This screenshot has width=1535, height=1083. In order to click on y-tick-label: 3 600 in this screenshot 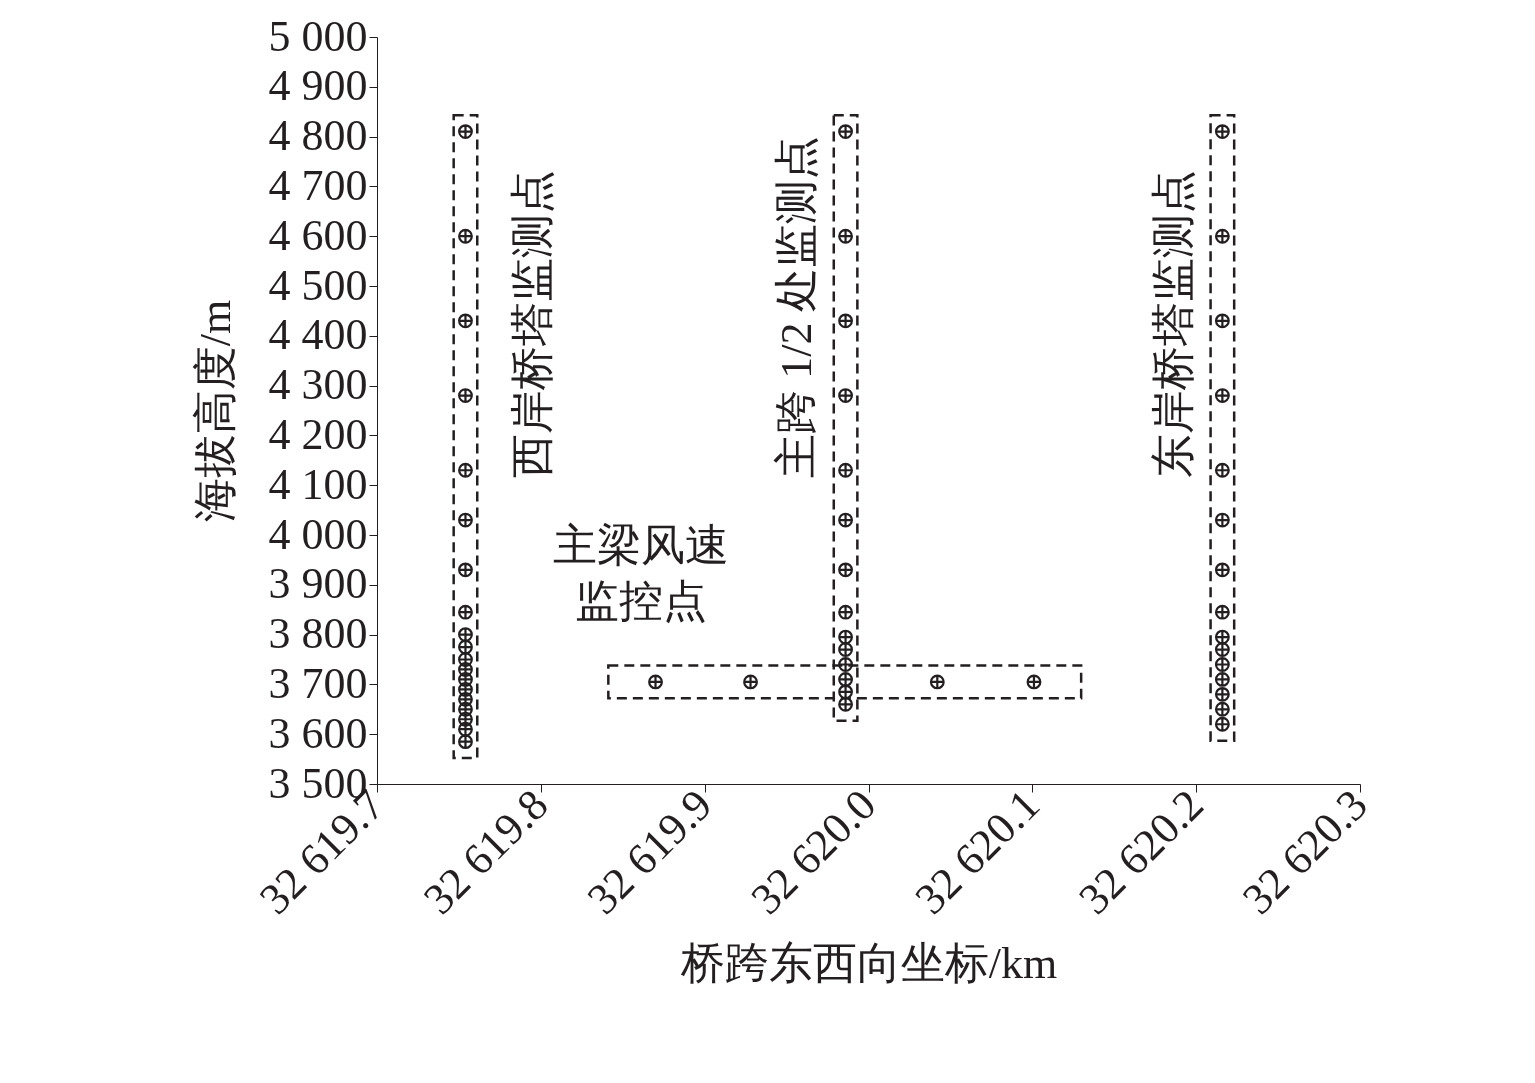, I will do `click(318, 733)`.